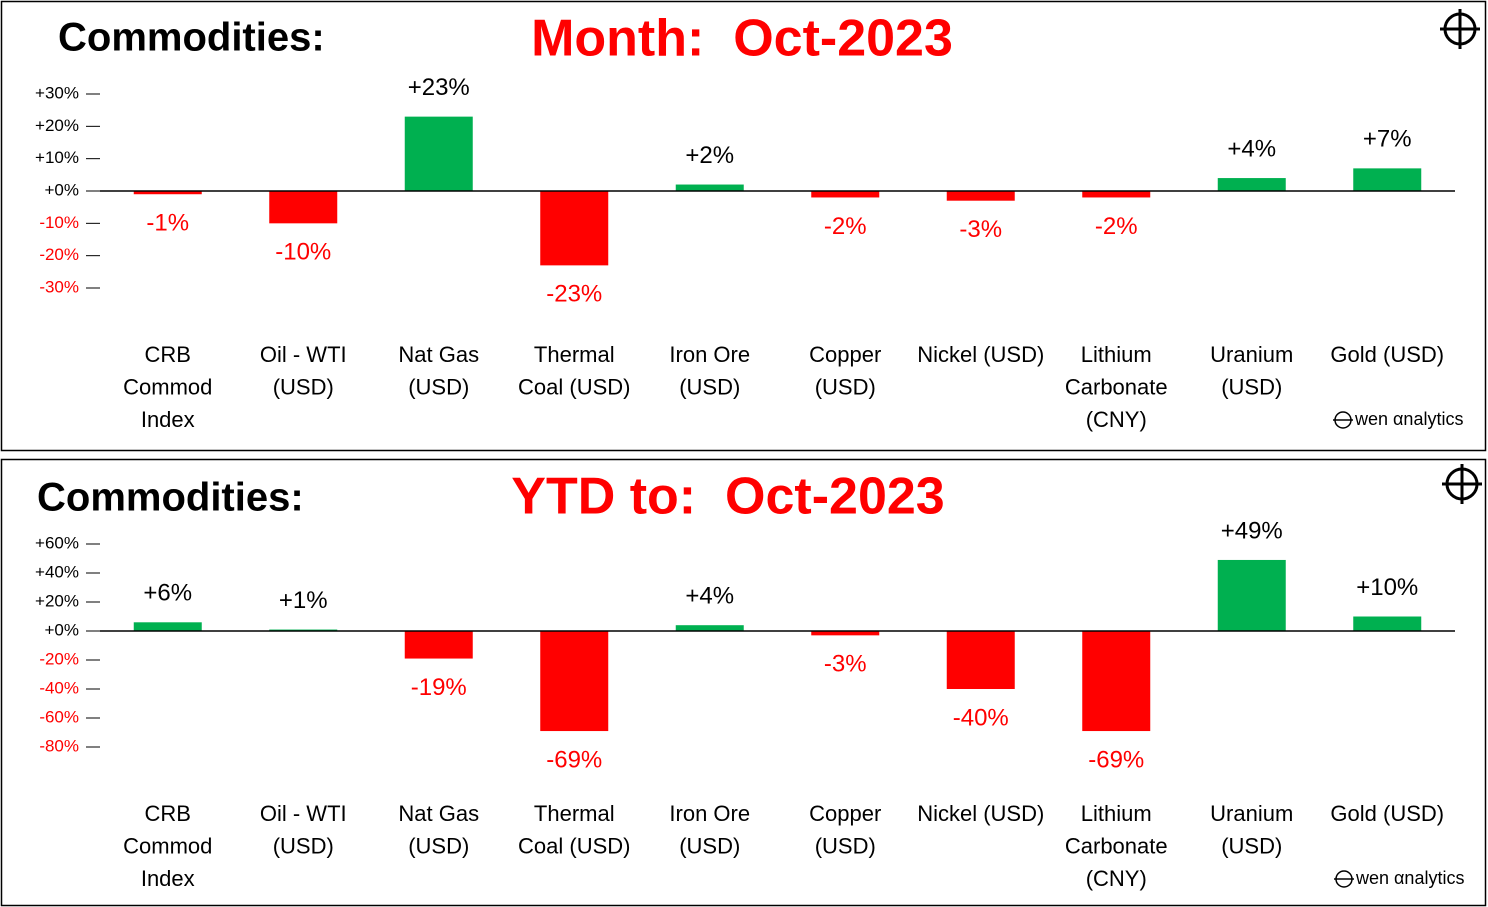 The height and width of the screenshot is (907, 1488). I want to click on value-label: +10%, so click(1387, 587).